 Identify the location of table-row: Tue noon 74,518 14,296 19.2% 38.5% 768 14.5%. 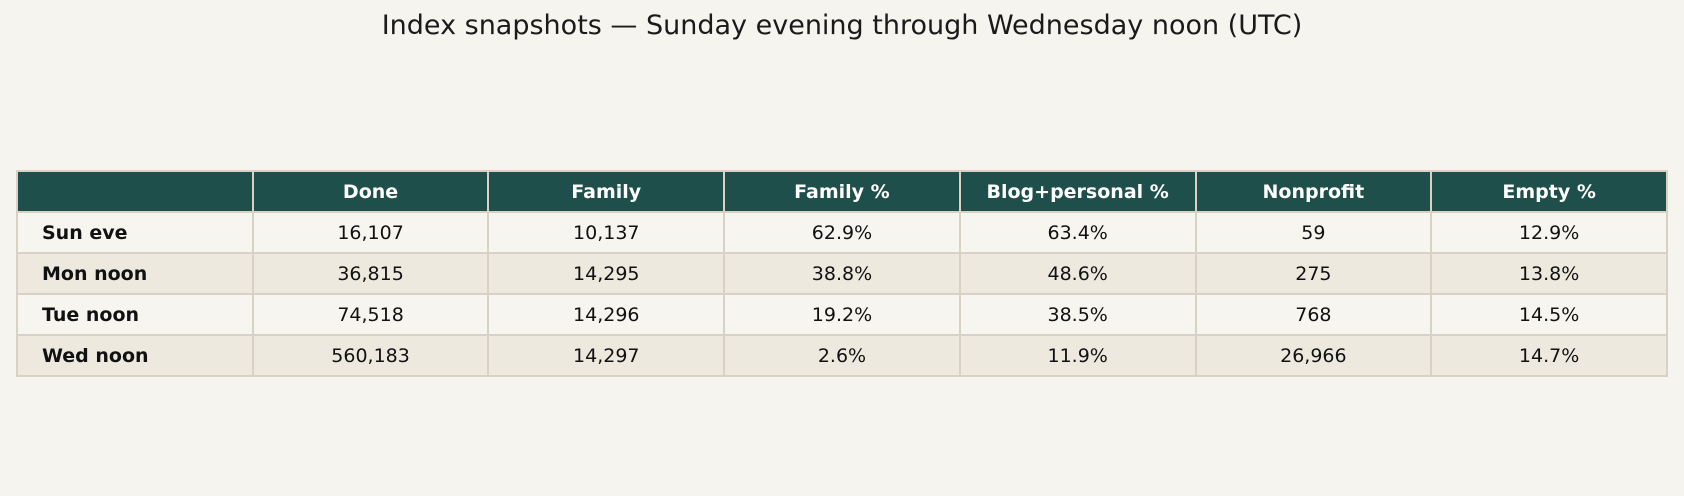
(842, 314).